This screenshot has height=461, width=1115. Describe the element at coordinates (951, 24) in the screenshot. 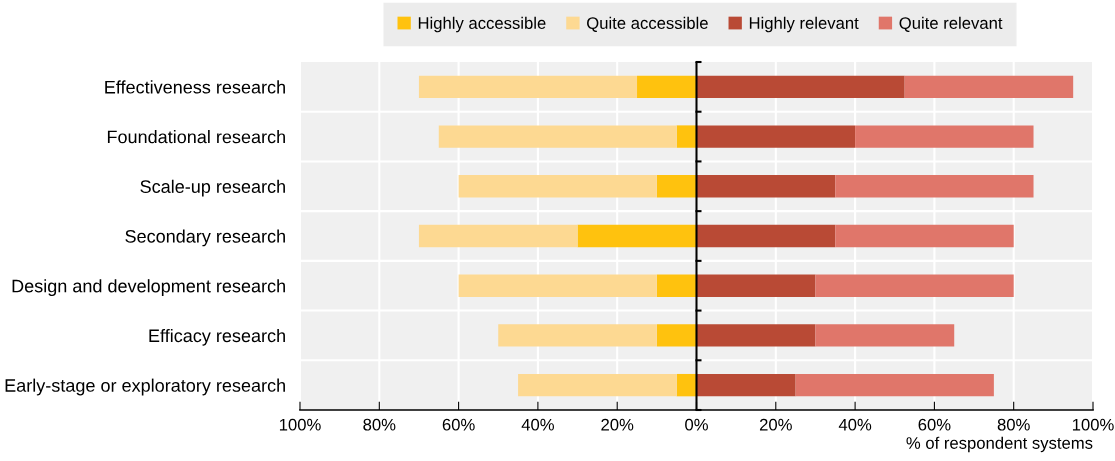

I see `legend-label: Quite relevant` at that location.